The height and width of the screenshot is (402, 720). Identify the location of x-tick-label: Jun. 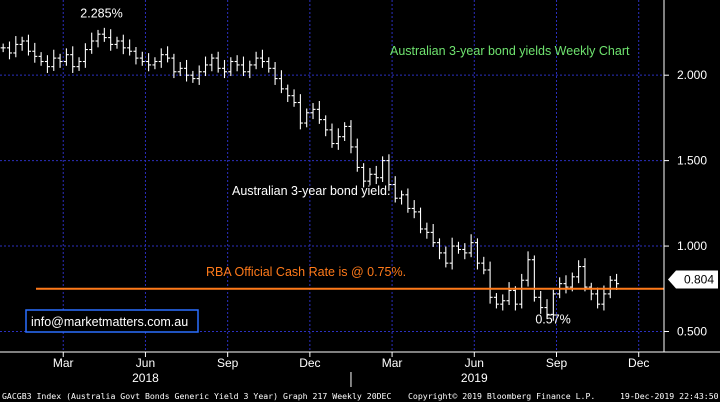
(474, 363).